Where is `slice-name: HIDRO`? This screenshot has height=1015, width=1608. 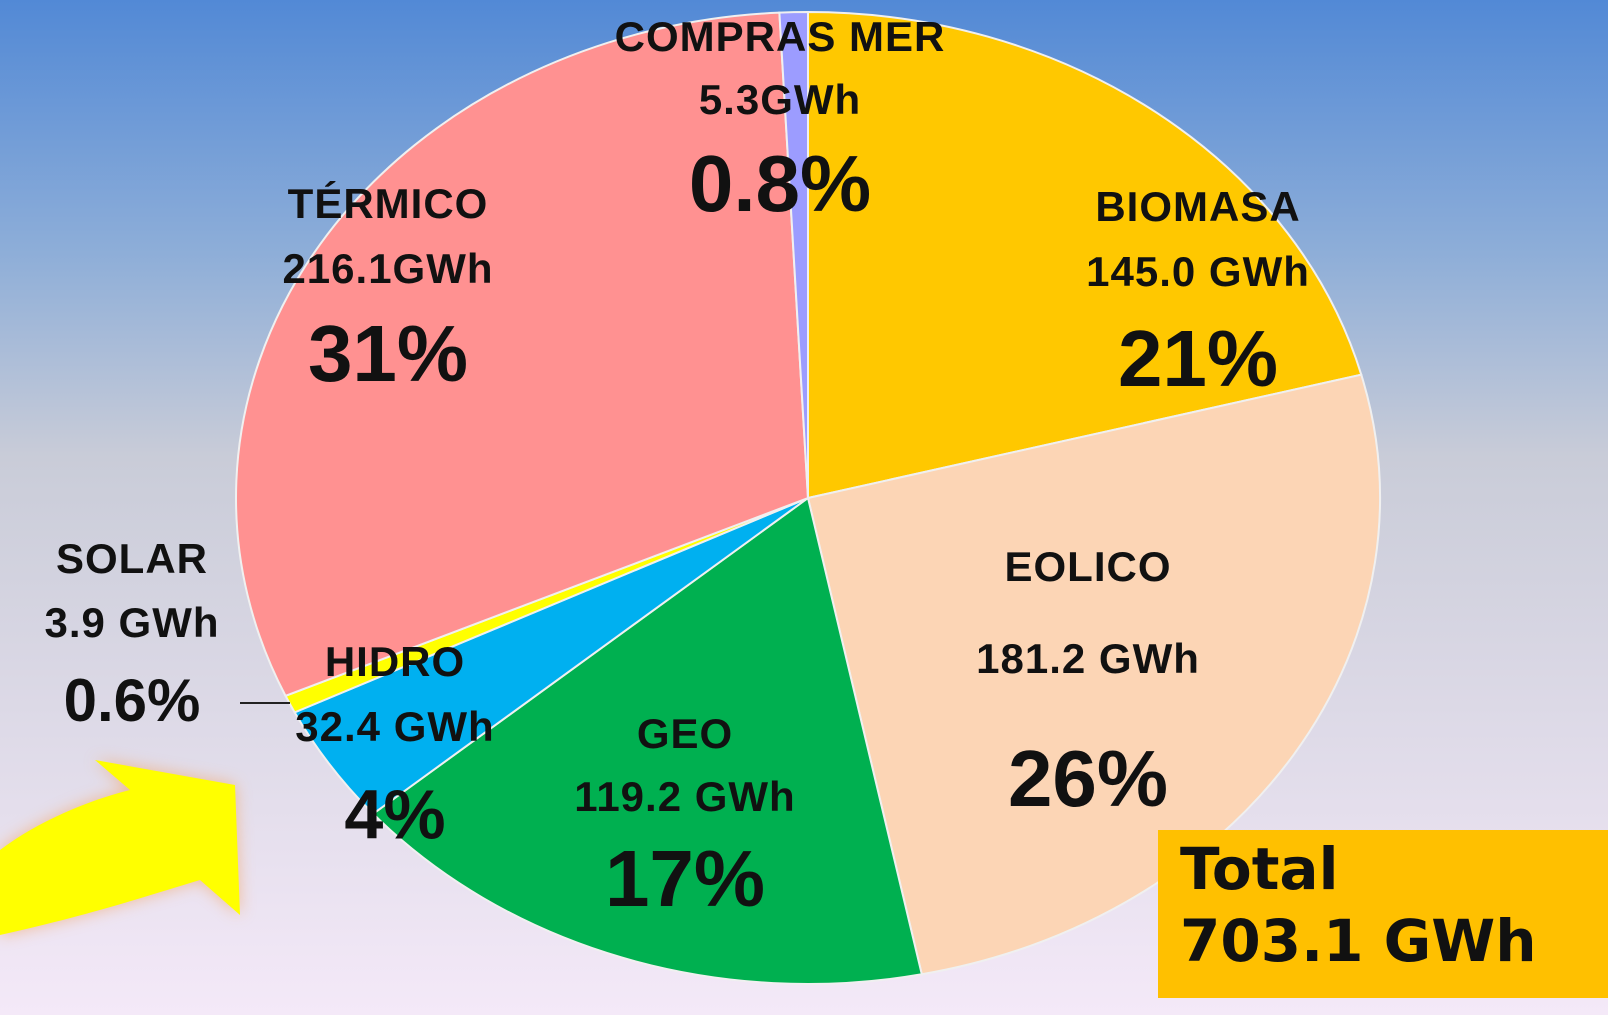 slice-name: HIDRO is located at coordinates (395, 661).